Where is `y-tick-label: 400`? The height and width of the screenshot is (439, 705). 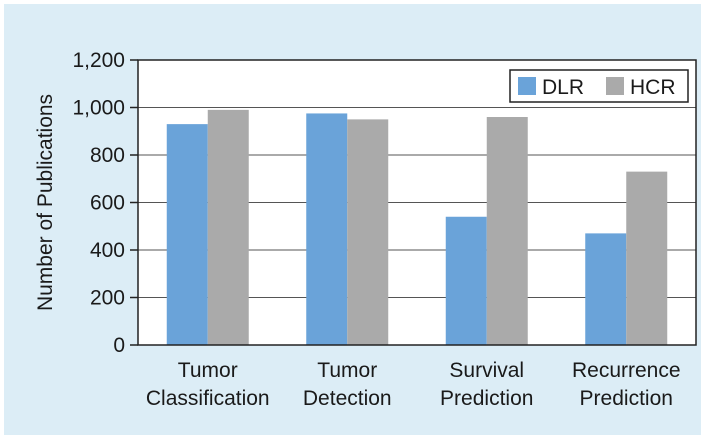 y-tick-label: 400 is located at coordinates (107, 250).